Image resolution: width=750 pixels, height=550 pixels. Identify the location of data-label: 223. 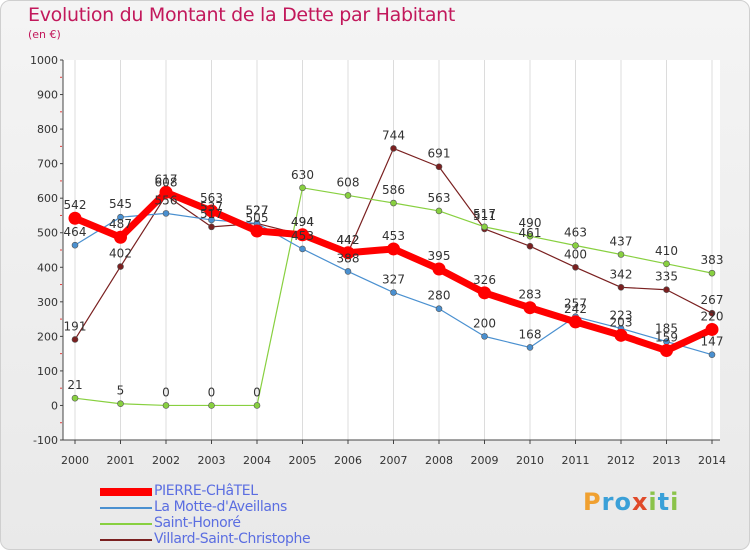
(621, 315).